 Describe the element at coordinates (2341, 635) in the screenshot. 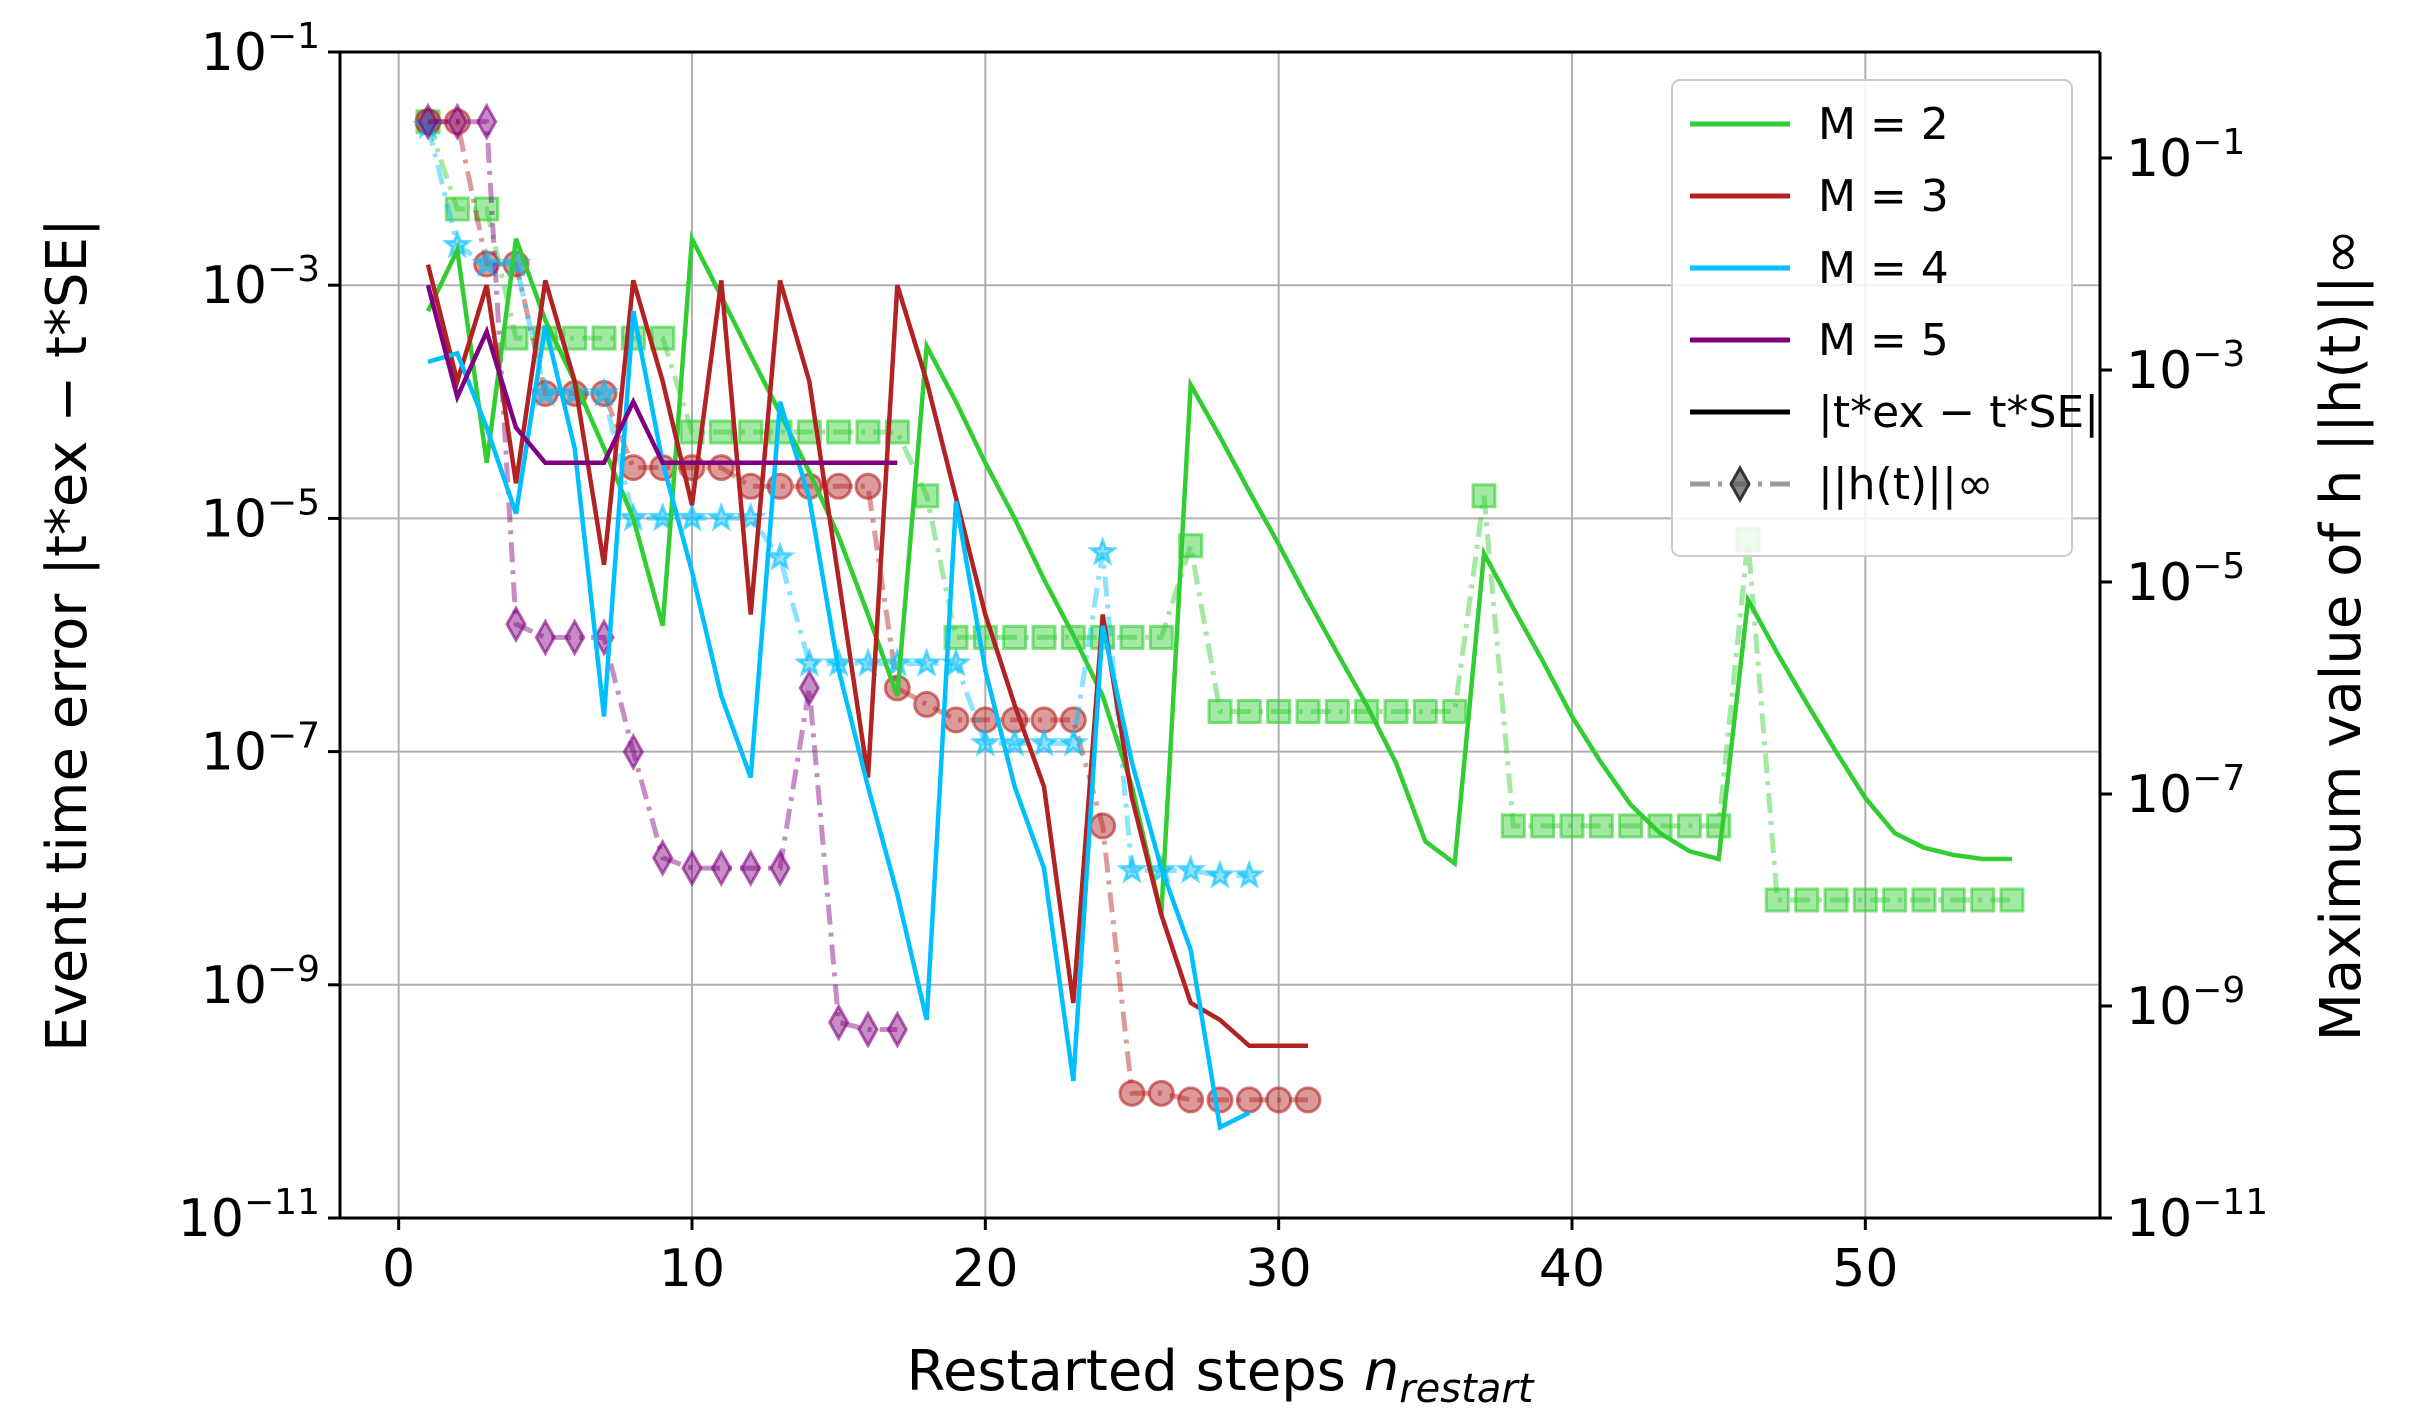

I see `y-right-axis-label: Maximum value of h ||h(t)||∞` at that location.